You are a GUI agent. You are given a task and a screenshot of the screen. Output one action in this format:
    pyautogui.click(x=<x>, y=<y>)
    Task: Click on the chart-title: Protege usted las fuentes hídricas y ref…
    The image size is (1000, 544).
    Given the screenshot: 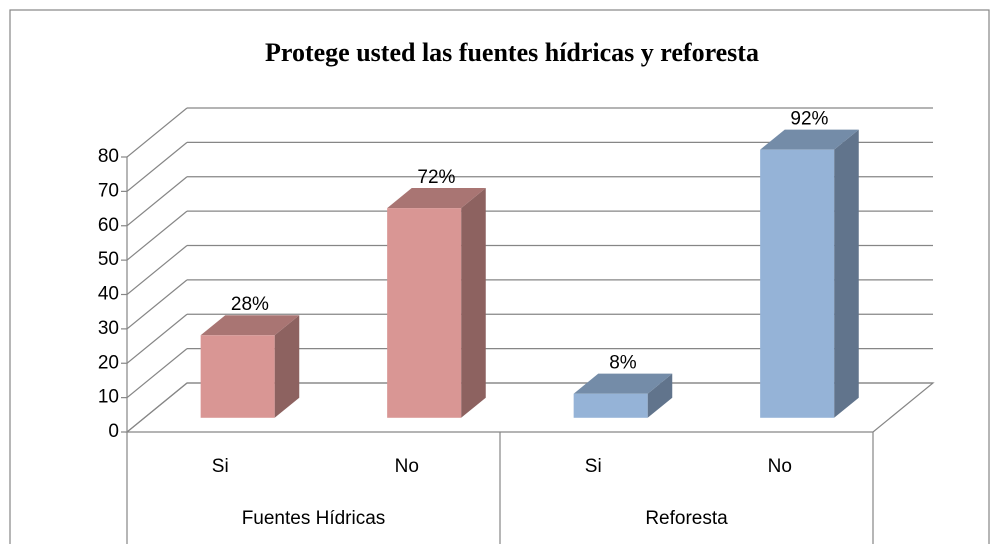 What is the action you would take?
    pyautogui.click(x=512, y=52)
    